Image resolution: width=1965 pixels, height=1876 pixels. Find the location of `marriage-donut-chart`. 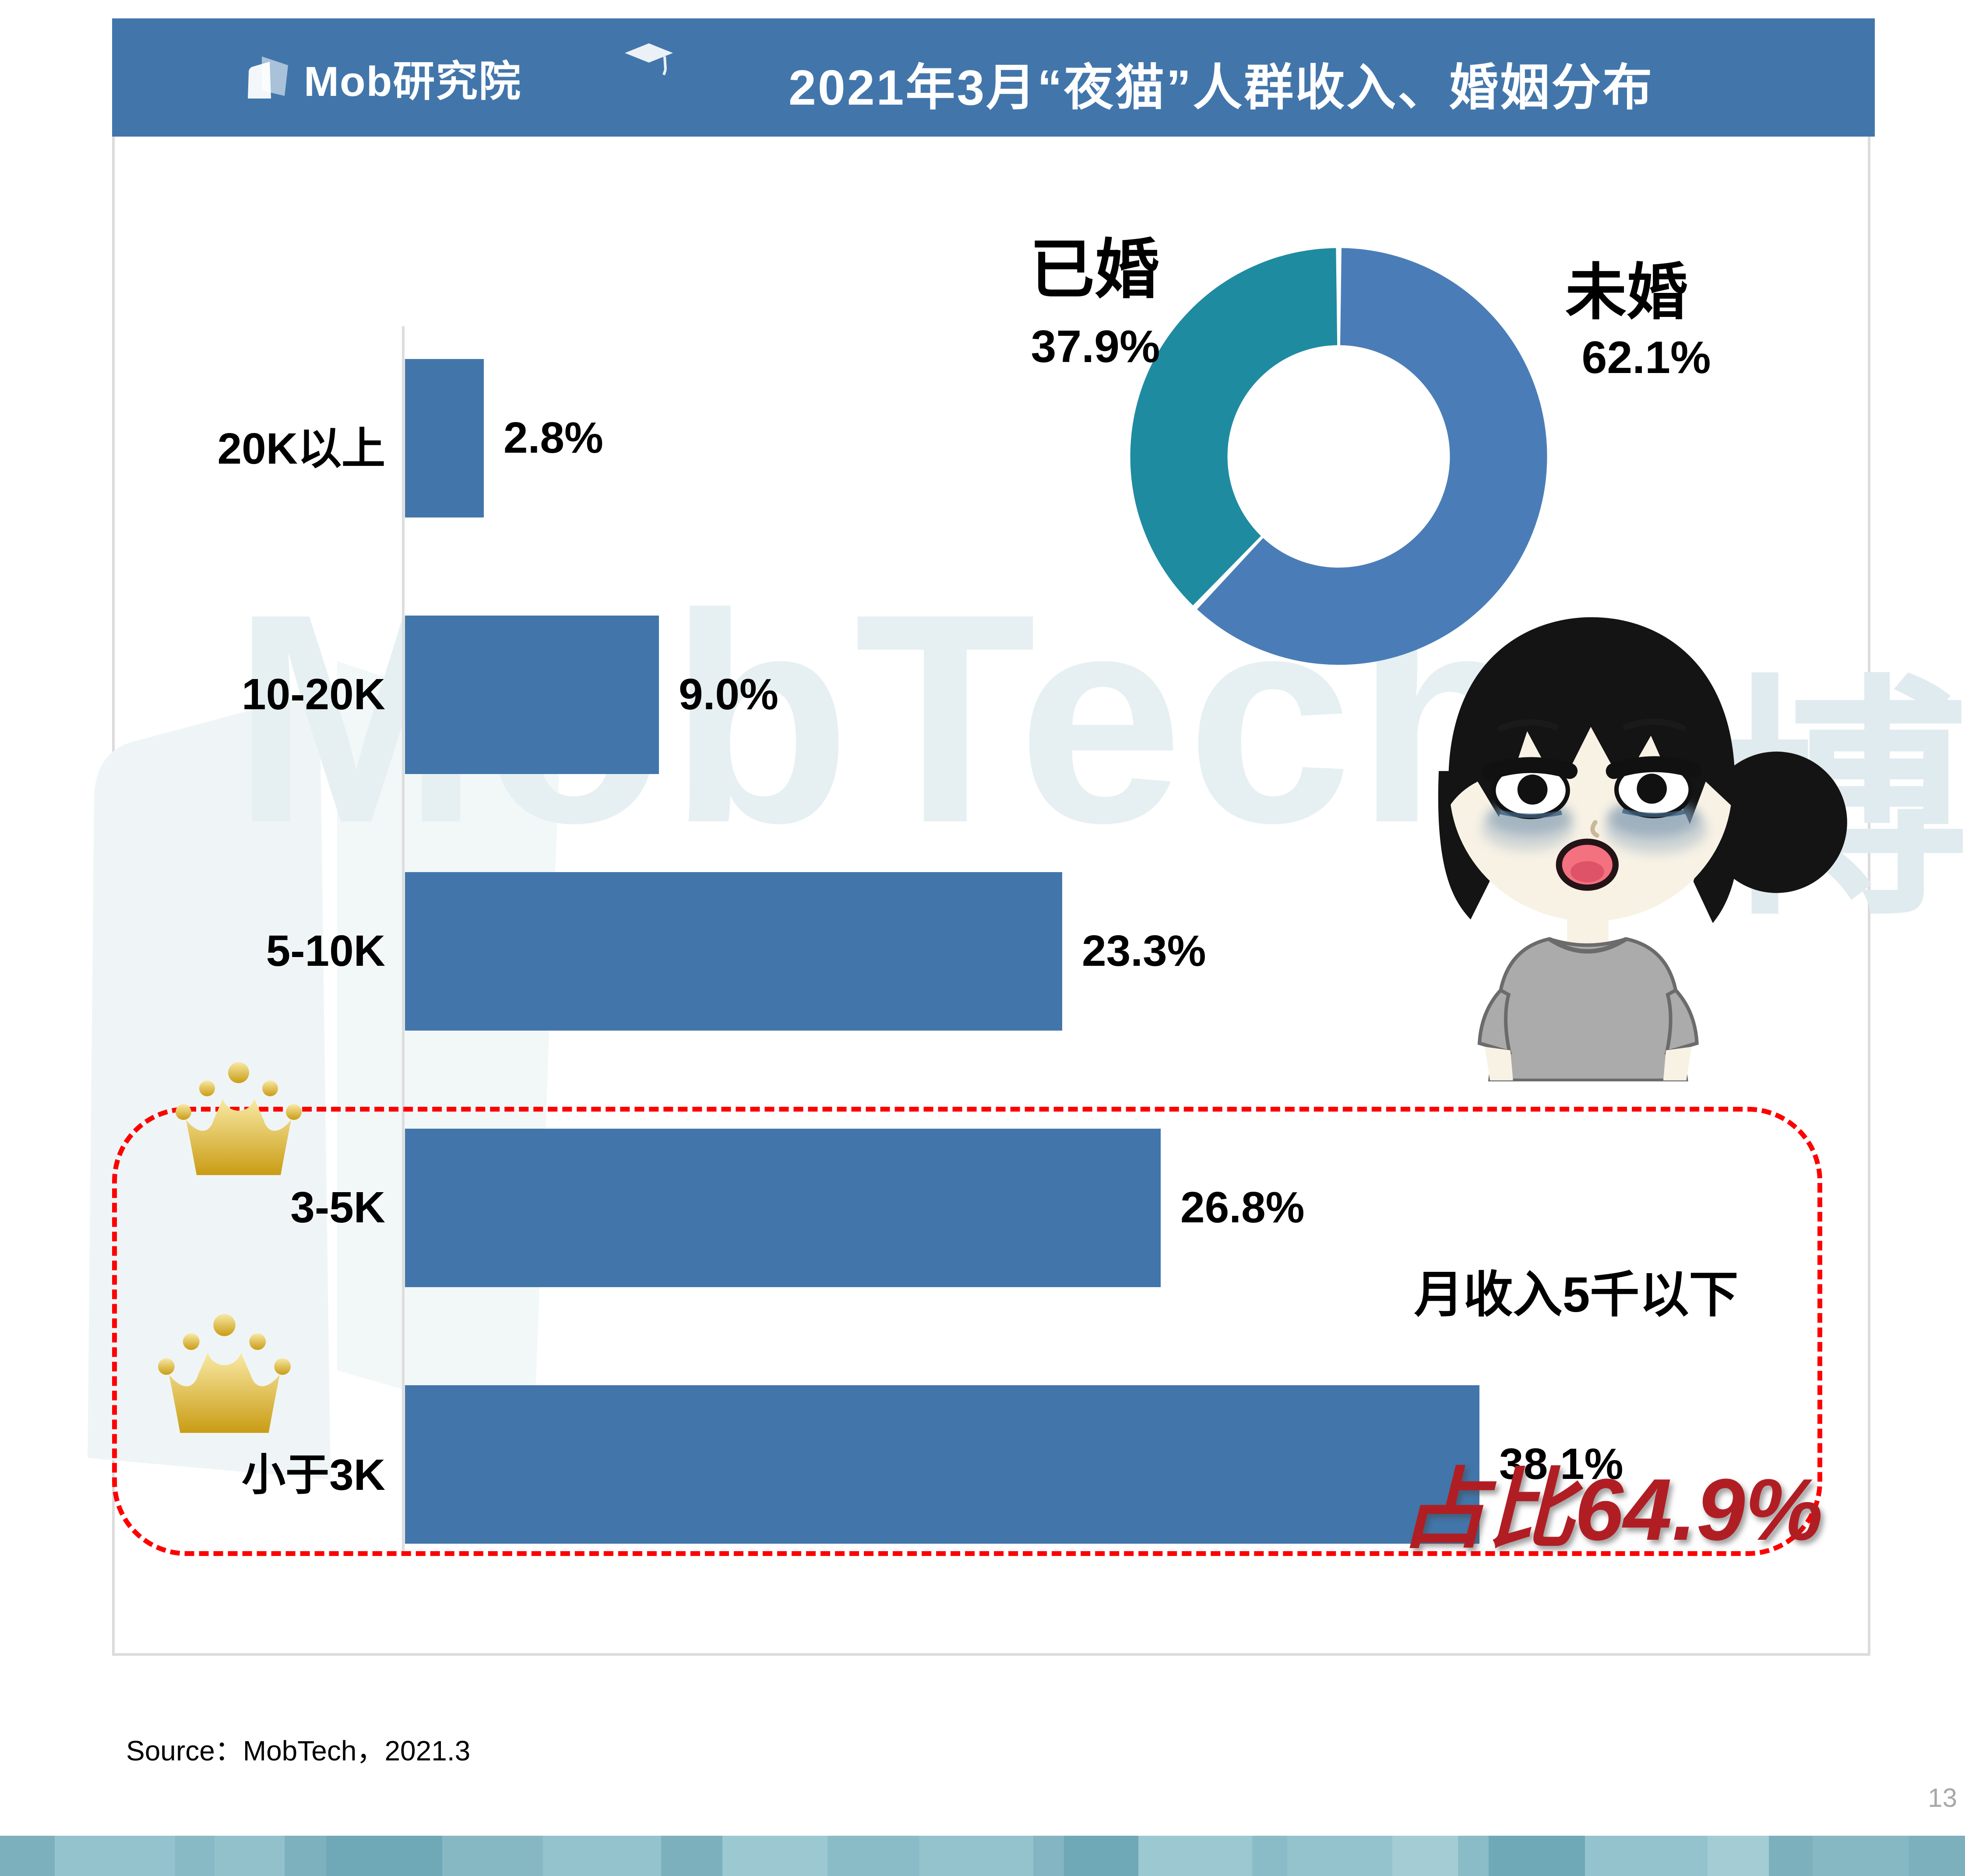

marriage-donut-chart is located at coordinates (1338, 456).